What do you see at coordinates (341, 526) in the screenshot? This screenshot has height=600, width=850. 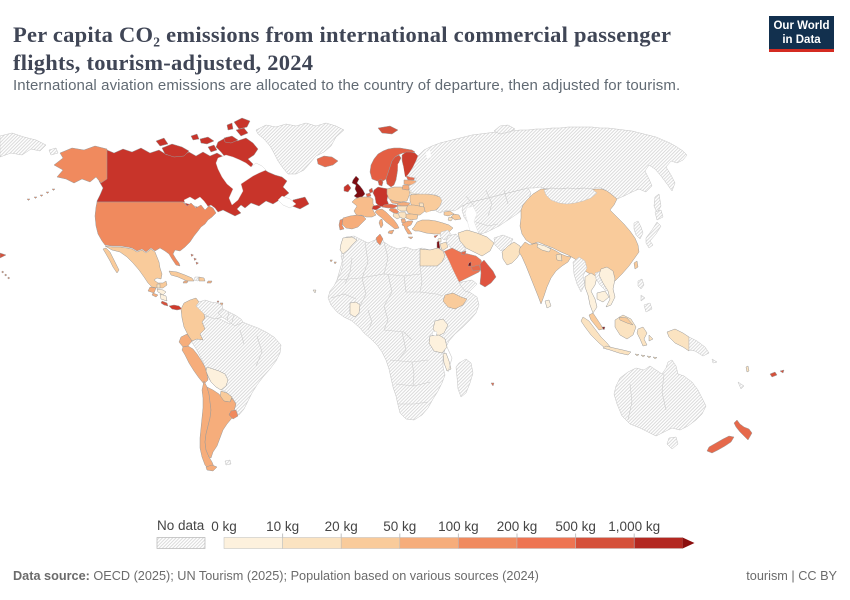 I see `svg-text: 20 kg` at bounding box center [341, 526].